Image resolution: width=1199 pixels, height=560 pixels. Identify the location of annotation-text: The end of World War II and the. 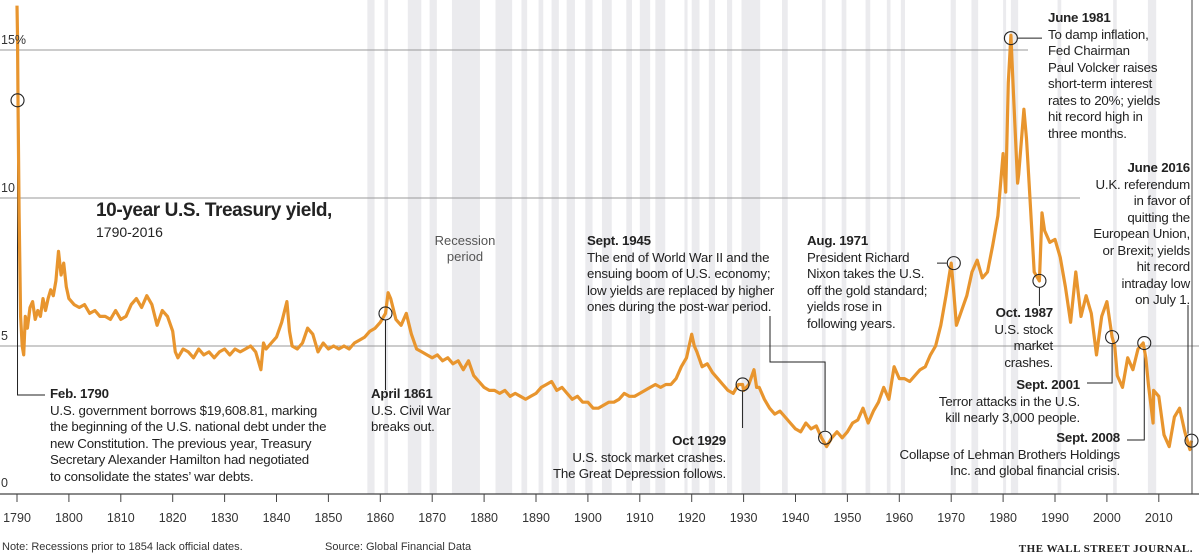
(678, 257).